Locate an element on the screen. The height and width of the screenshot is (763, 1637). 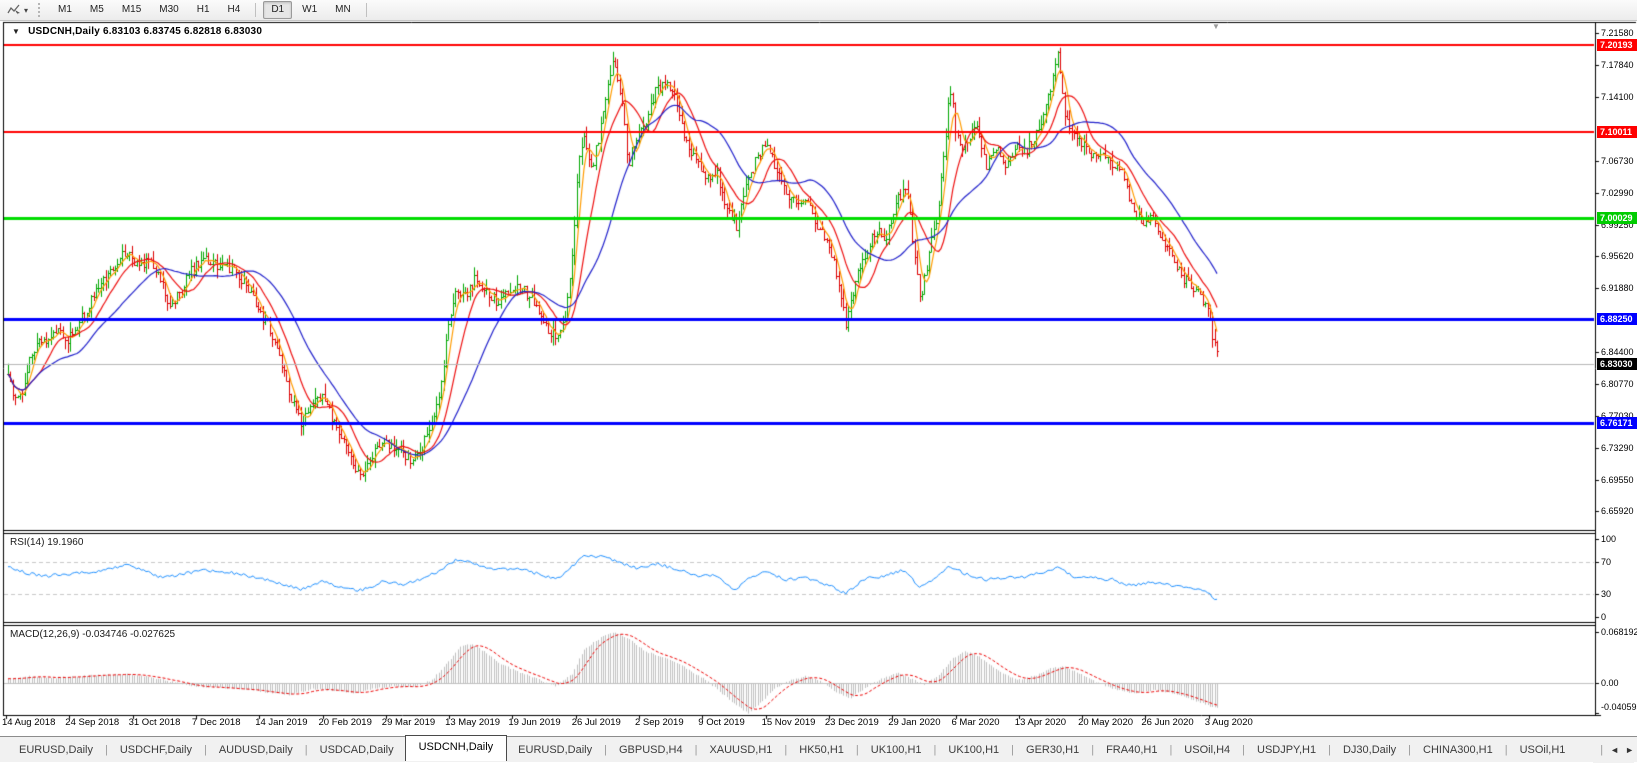
chart-tab-china300-h1: CHINA300,H1 is located at coordinates (1458, 749).